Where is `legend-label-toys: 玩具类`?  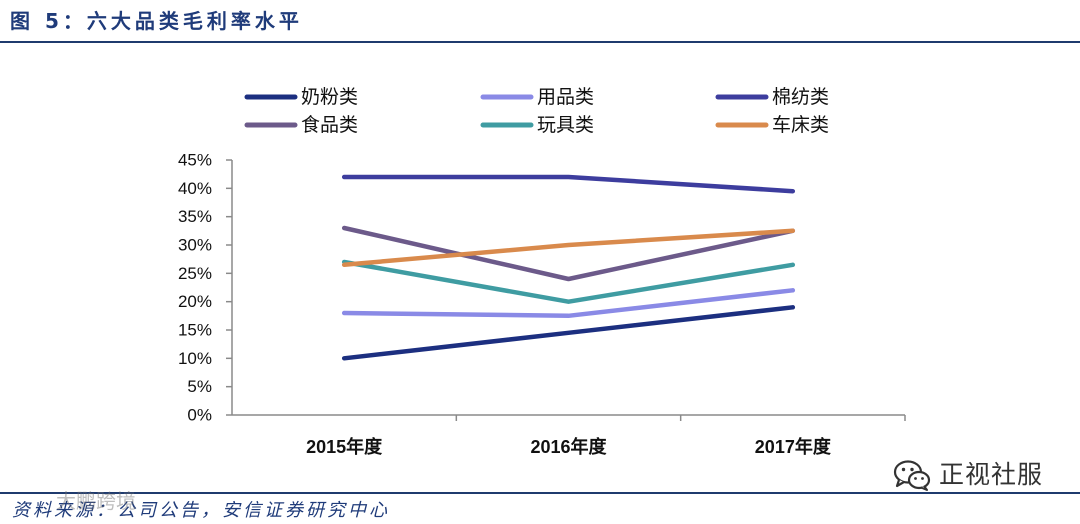 legend-label-toys: 玩具类 is located at coordinates (565, 125).